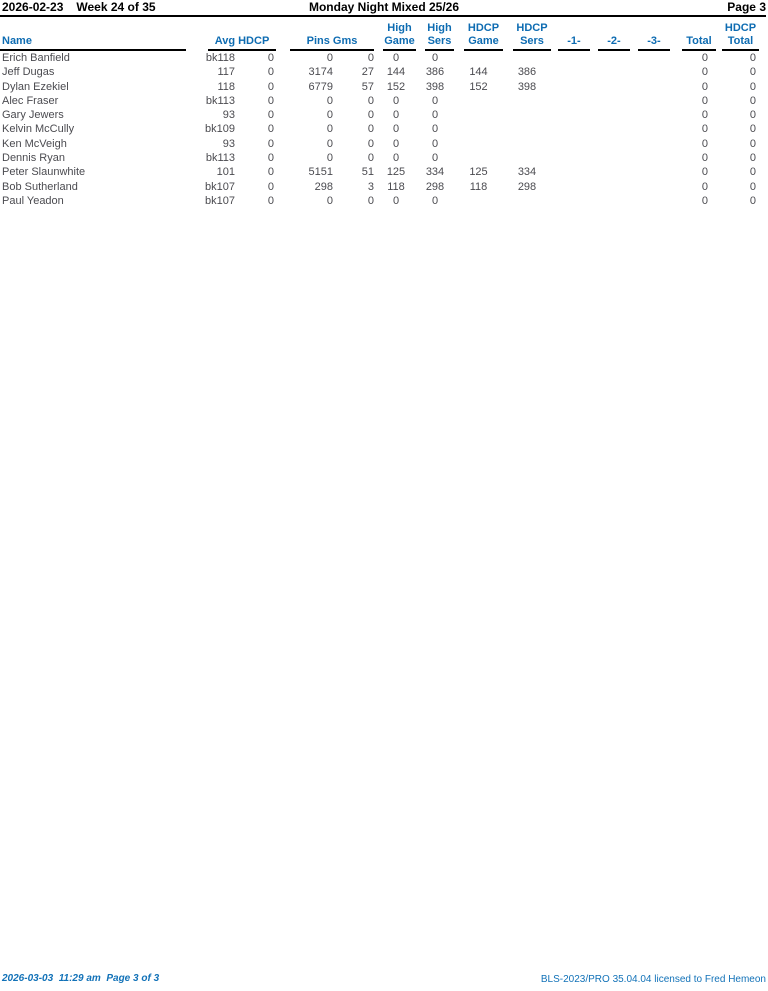 The height and width of the screenshot is (991, 768). Describe the element at coordinates (226, 86) in the screenshot. I see `avg-cell: 118` at that location.